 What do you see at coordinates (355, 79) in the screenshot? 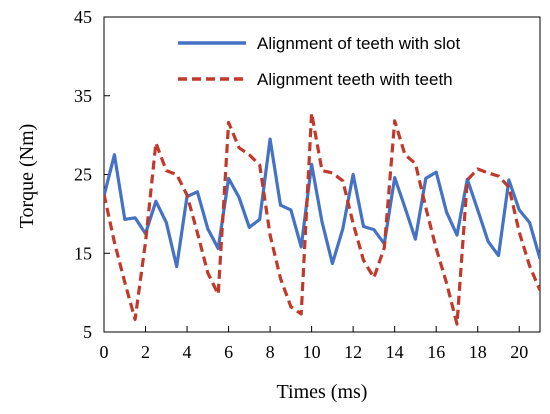
I see `legend-label-teeth-teeth: Alignment teeth with teeth` at bounding box center [355, 79].